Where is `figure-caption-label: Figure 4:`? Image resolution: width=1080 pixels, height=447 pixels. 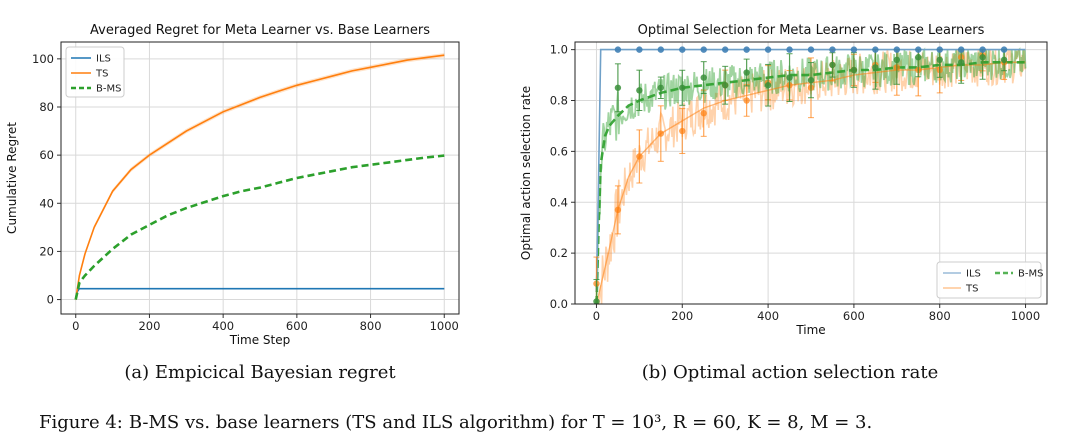 figure-caption-label: Figure 4: is located at coordinates (81, 422).